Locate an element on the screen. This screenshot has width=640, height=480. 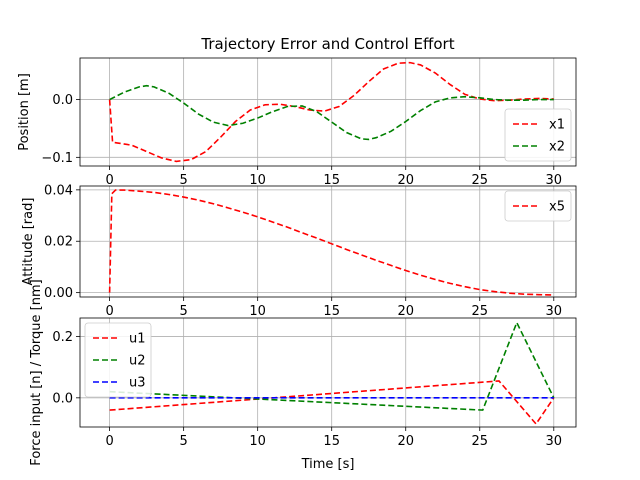
legend-label-u2: u2 is located at coordinates (137, 361).